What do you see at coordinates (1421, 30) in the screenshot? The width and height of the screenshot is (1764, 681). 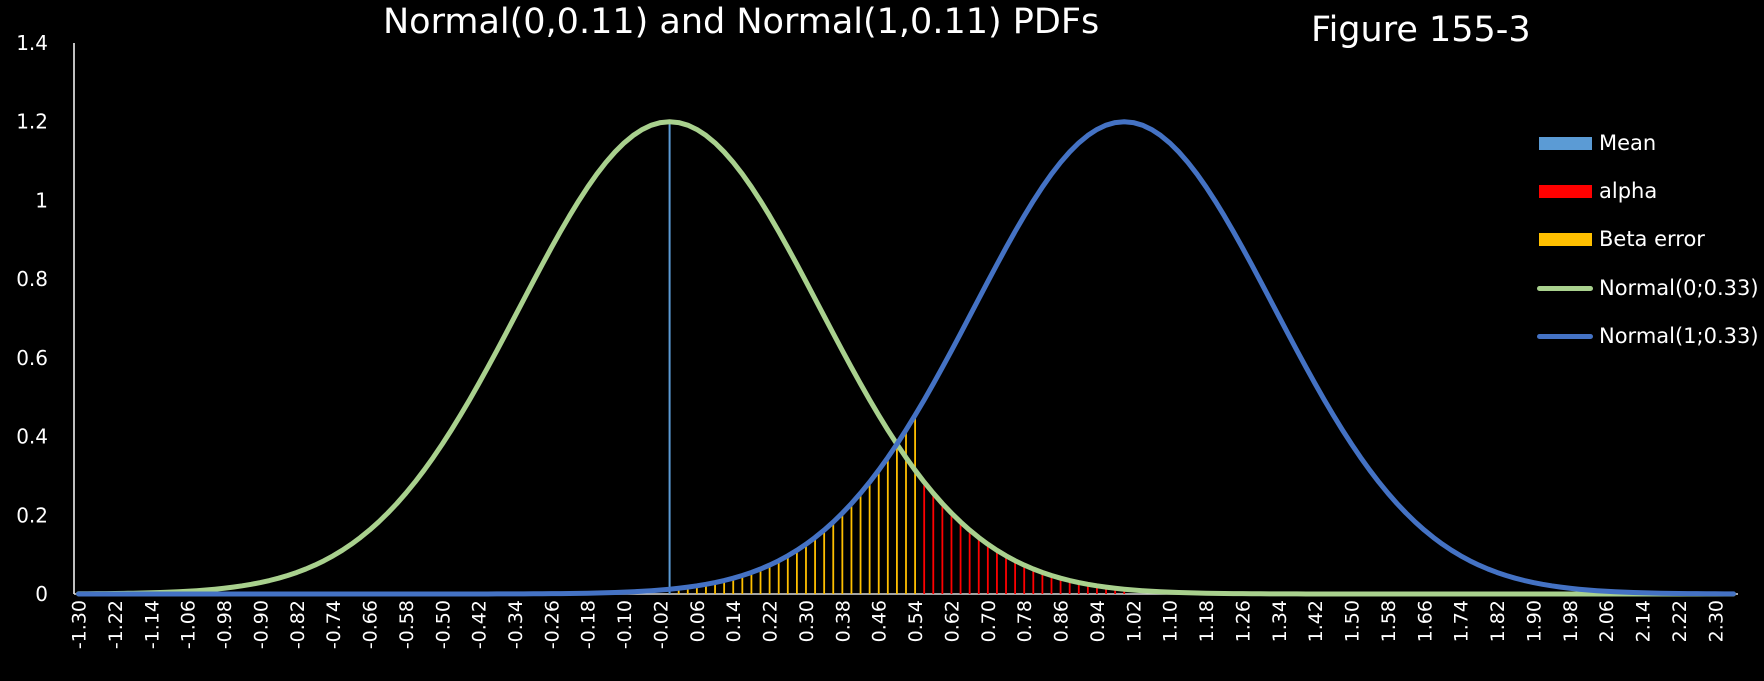 I see `figure-label: Figure 155-3` at bounding box center [1421, 30].